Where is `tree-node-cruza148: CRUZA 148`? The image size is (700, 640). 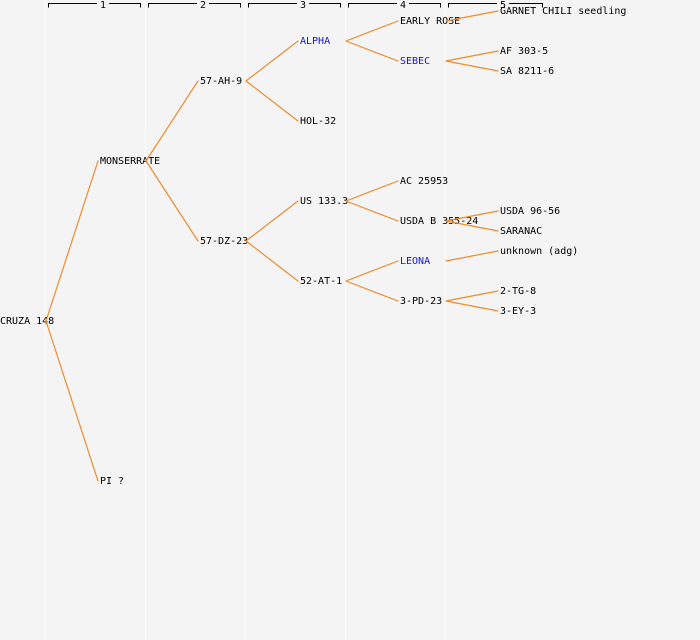 tree-node-cruza148: CRUZA 148 is located at coordinates (27, 321).